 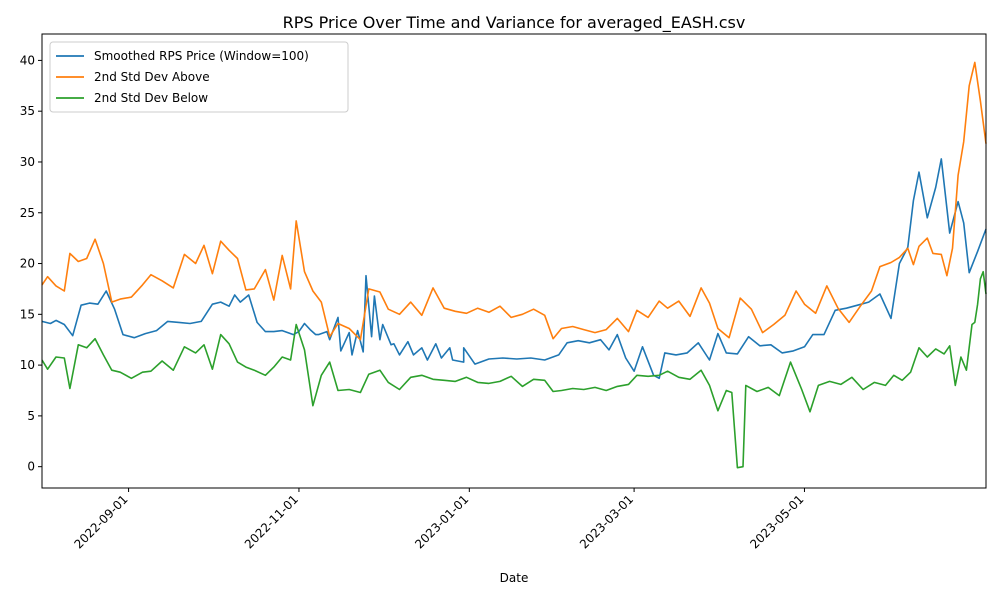 I want to click on x-tick-label-2: 2023-01-01, so click(x=441, y=521).